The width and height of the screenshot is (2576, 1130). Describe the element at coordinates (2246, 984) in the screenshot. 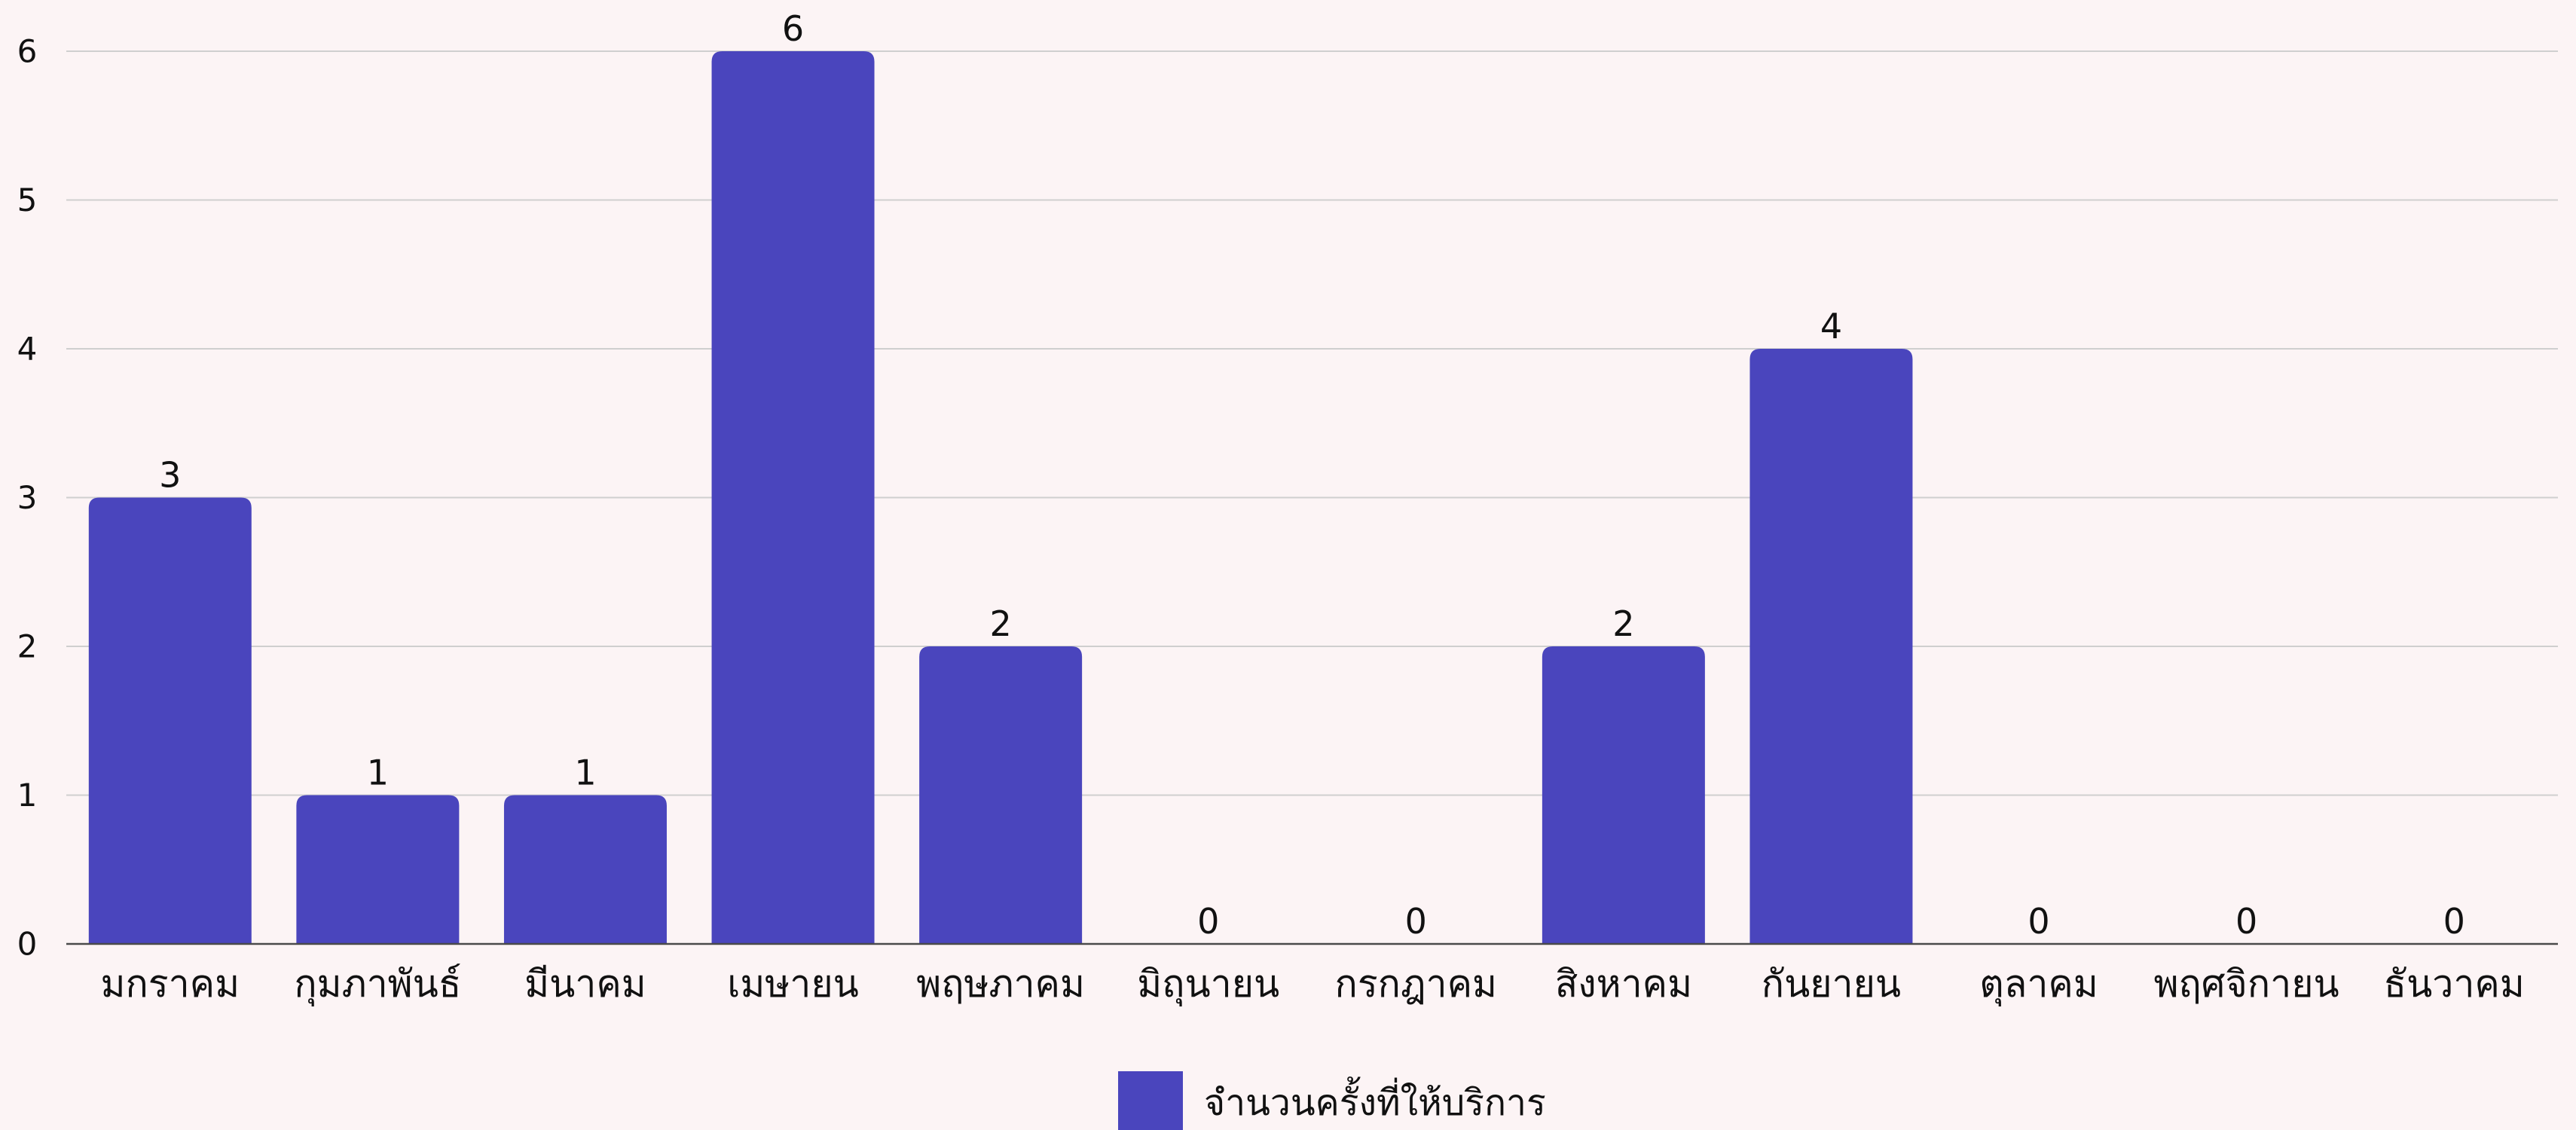

I see `x-tick-label: พฤศจิกายน` at that location.